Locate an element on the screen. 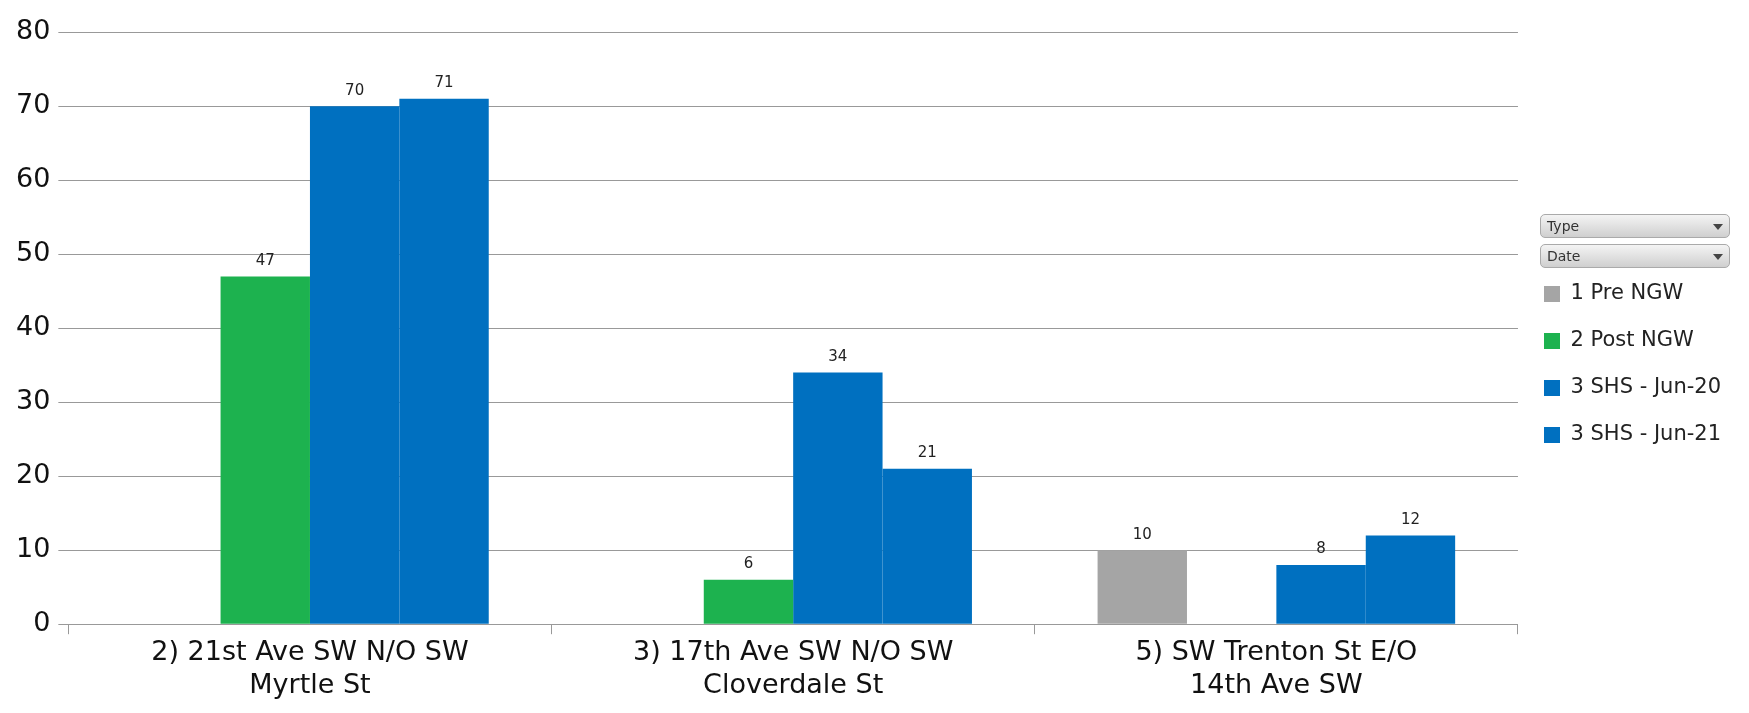 This screenshot has width=1749, height=713. legend-label: 1 Pre NGW is located at coordinates (1627, 292).